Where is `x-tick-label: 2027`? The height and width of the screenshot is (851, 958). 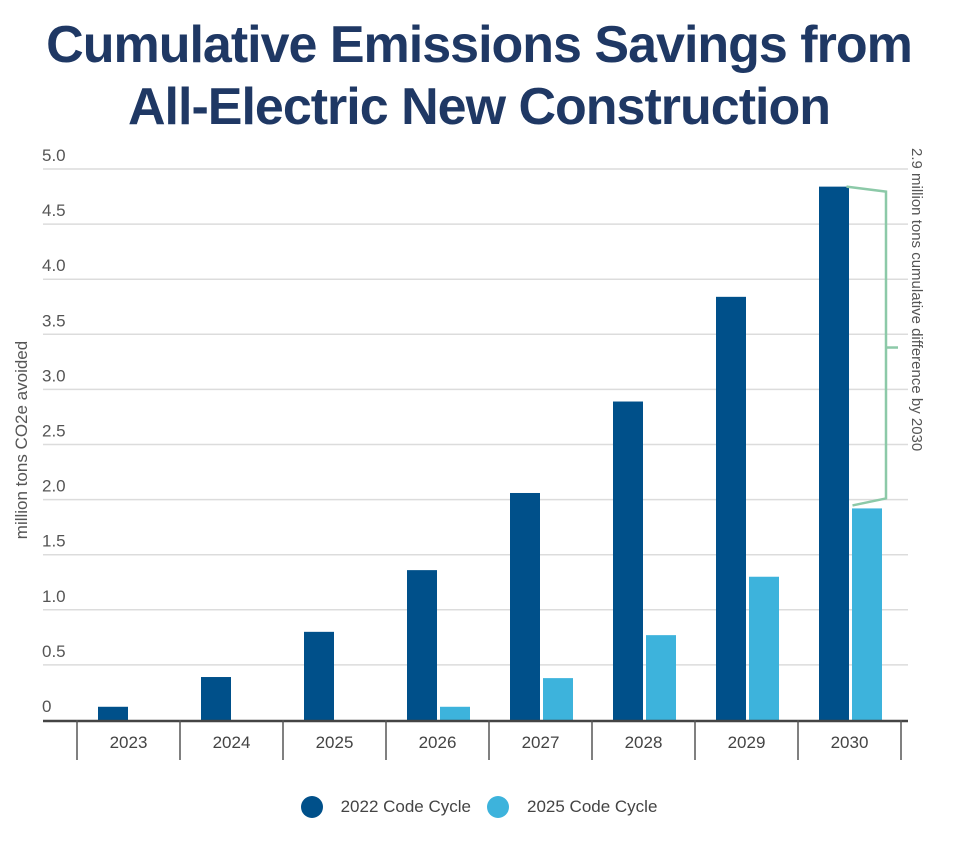 x-tick-label: 2027 is located at coordinates (541, 742).